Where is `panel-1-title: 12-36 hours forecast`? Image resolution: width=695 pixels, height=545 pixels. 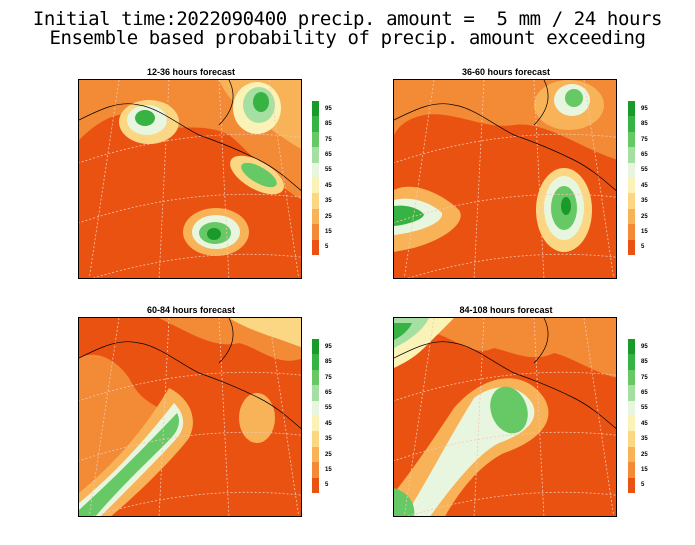
panel-1-title: 12-36 hours forecast is located at coordinates (191, 72).